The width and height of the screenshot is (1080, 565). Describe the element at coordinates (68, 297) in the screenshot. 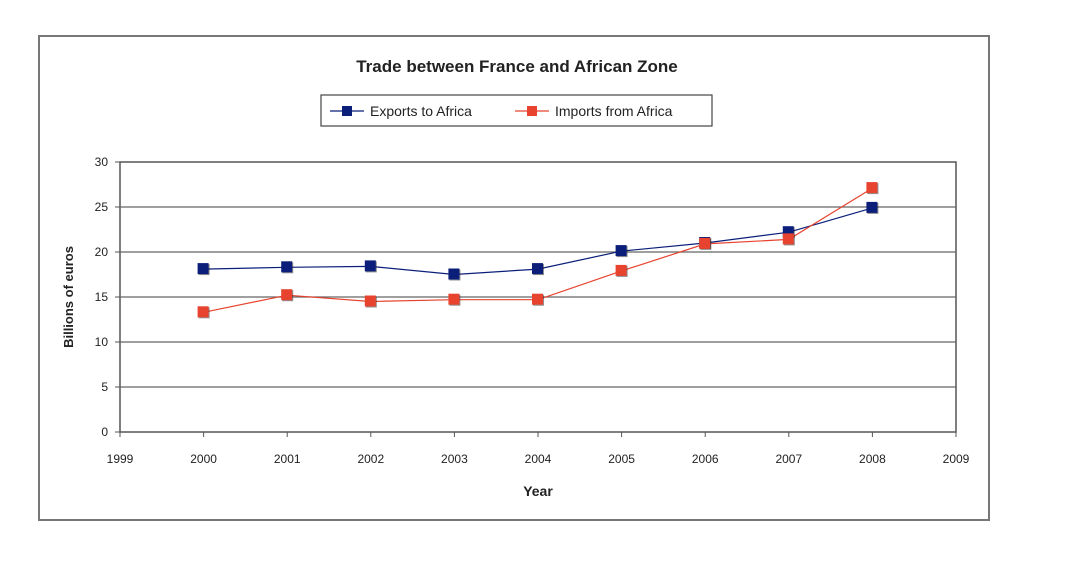

I see `y-axis-label: Billions of euros` at that location.